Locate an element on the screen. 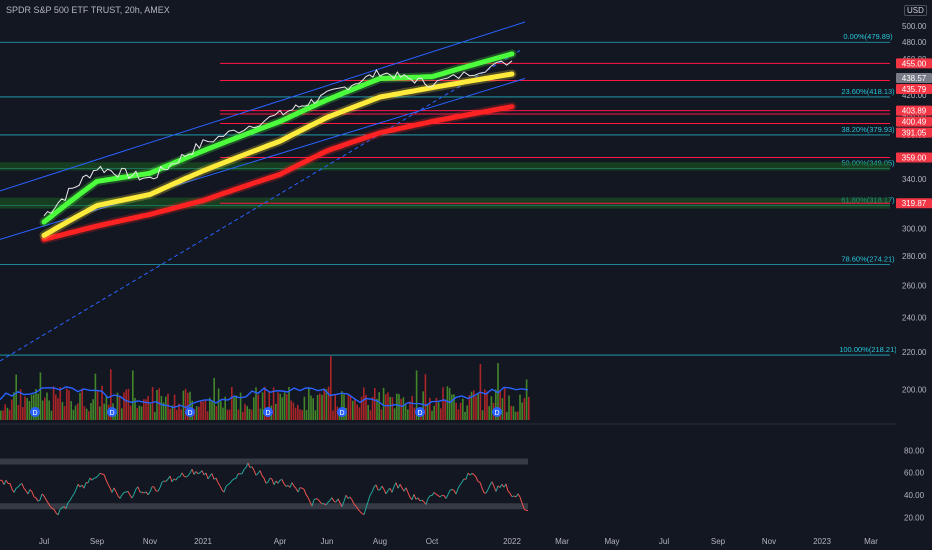 This screenshot has height=550, width=932. time-axis-tick: Mar is located at coordinates (871, 541).